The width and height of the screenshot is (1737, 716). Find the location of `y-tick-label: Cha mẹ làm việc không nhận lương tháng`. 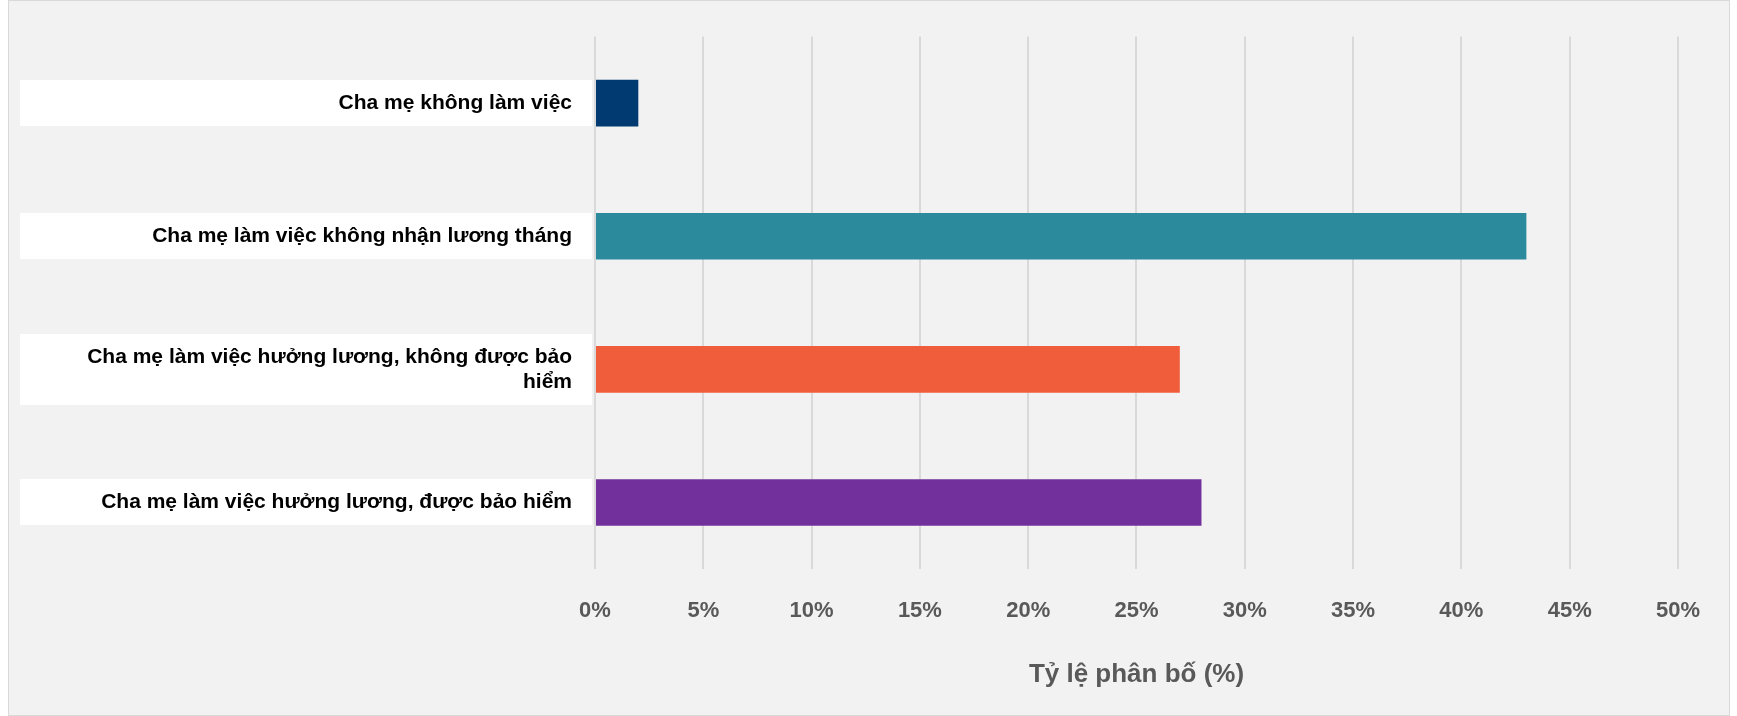

y-tick-label: Cha mẹ làm việc không nhận lương tháng is located at coordinates (362, 235).